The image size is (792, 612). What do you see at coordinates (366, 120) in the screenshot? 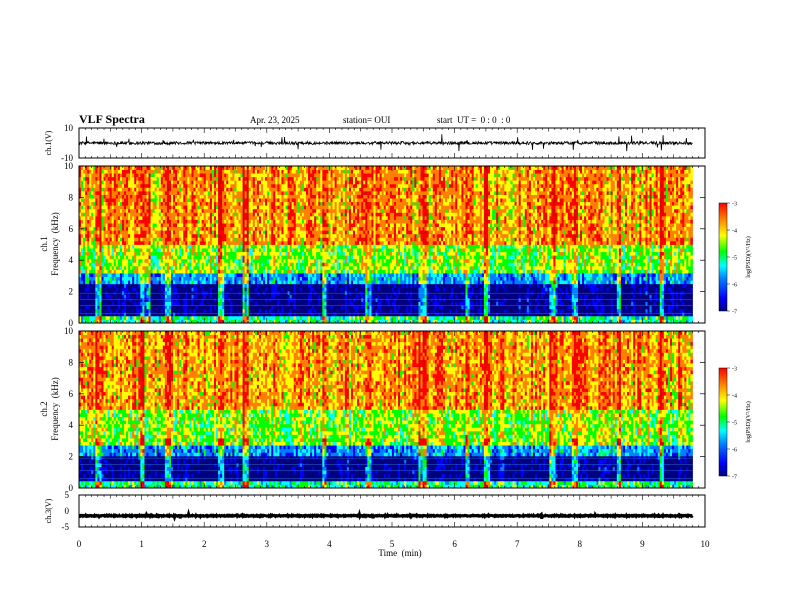
I see `station-label: station= OUI` at bounding box center [366, 120].